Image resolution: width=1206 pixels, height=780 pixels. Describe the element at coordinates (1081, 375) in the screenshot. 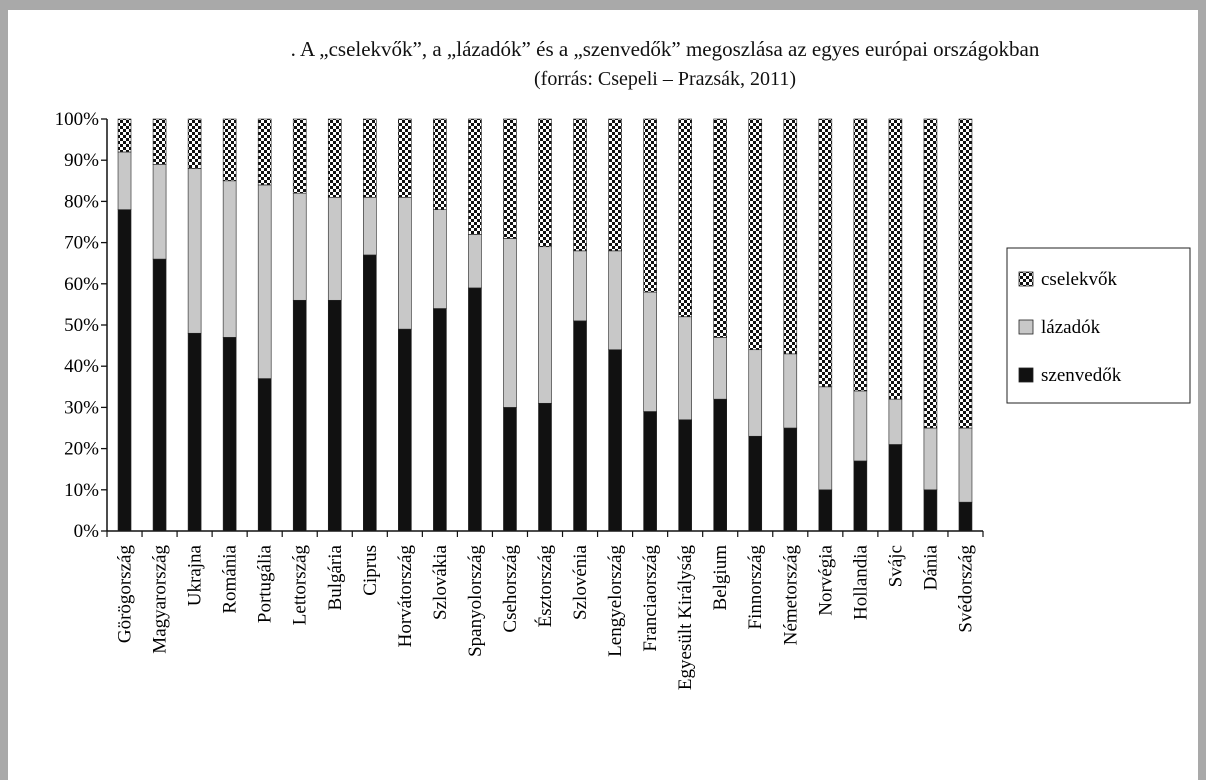

I see `legend-label: szenvedők` at that location.